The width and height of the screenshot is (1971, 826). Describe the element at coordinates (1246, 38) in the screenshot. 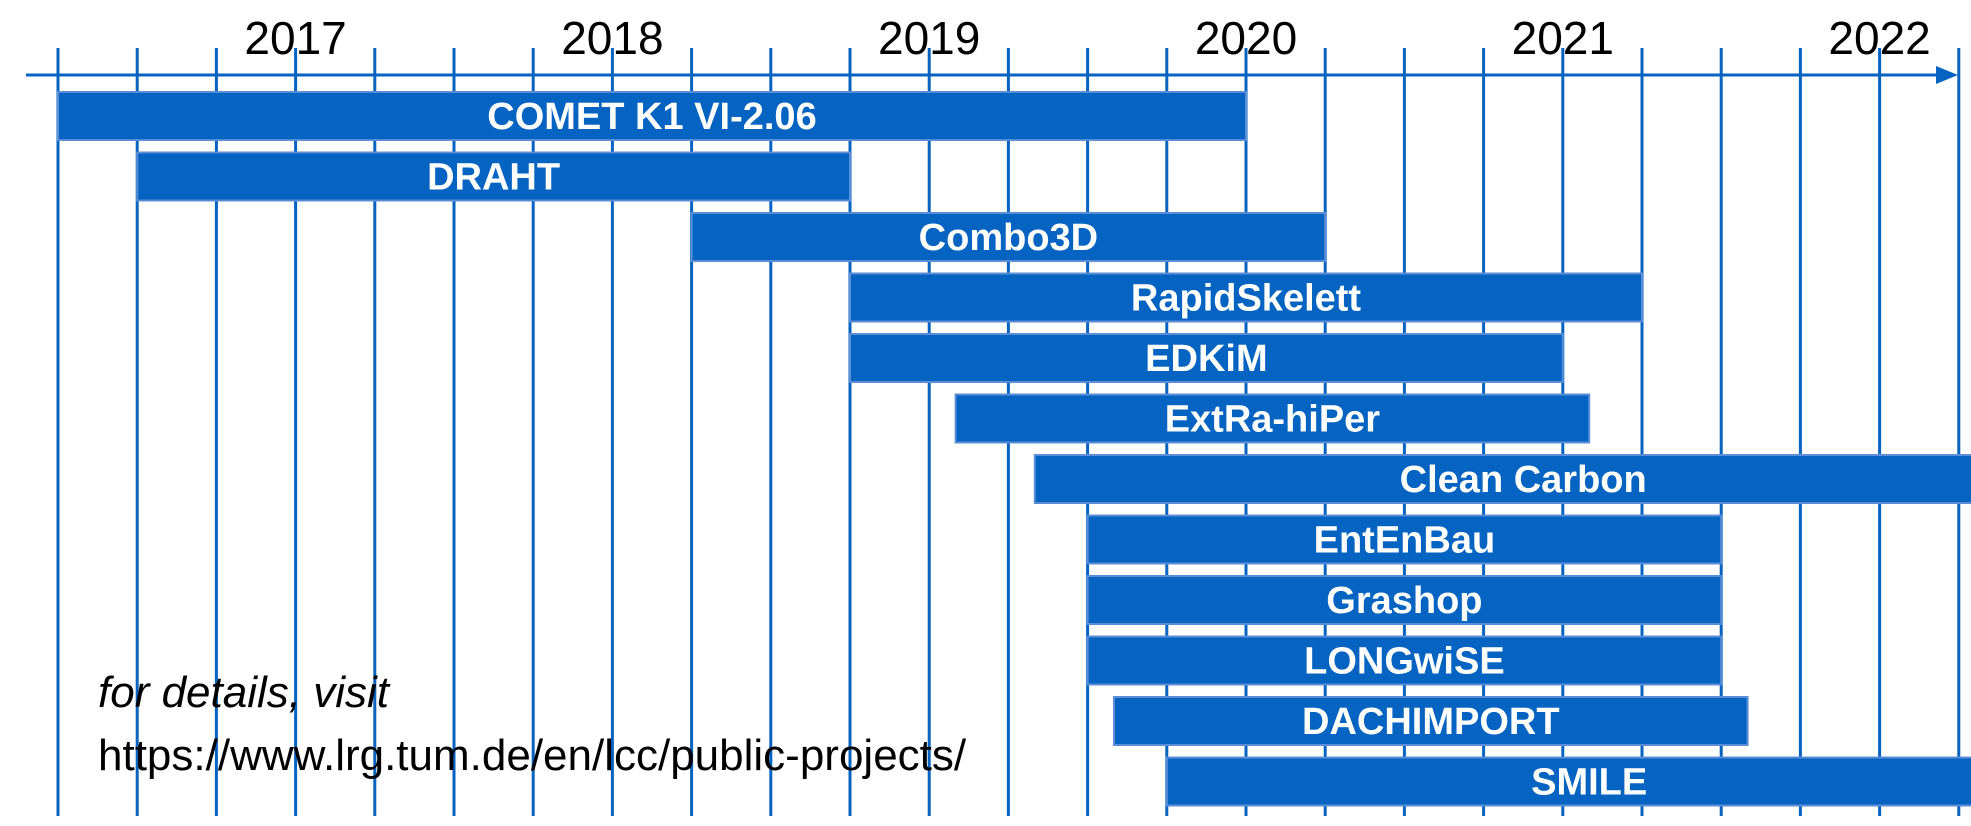

I see `year-label: 2020` at that location.